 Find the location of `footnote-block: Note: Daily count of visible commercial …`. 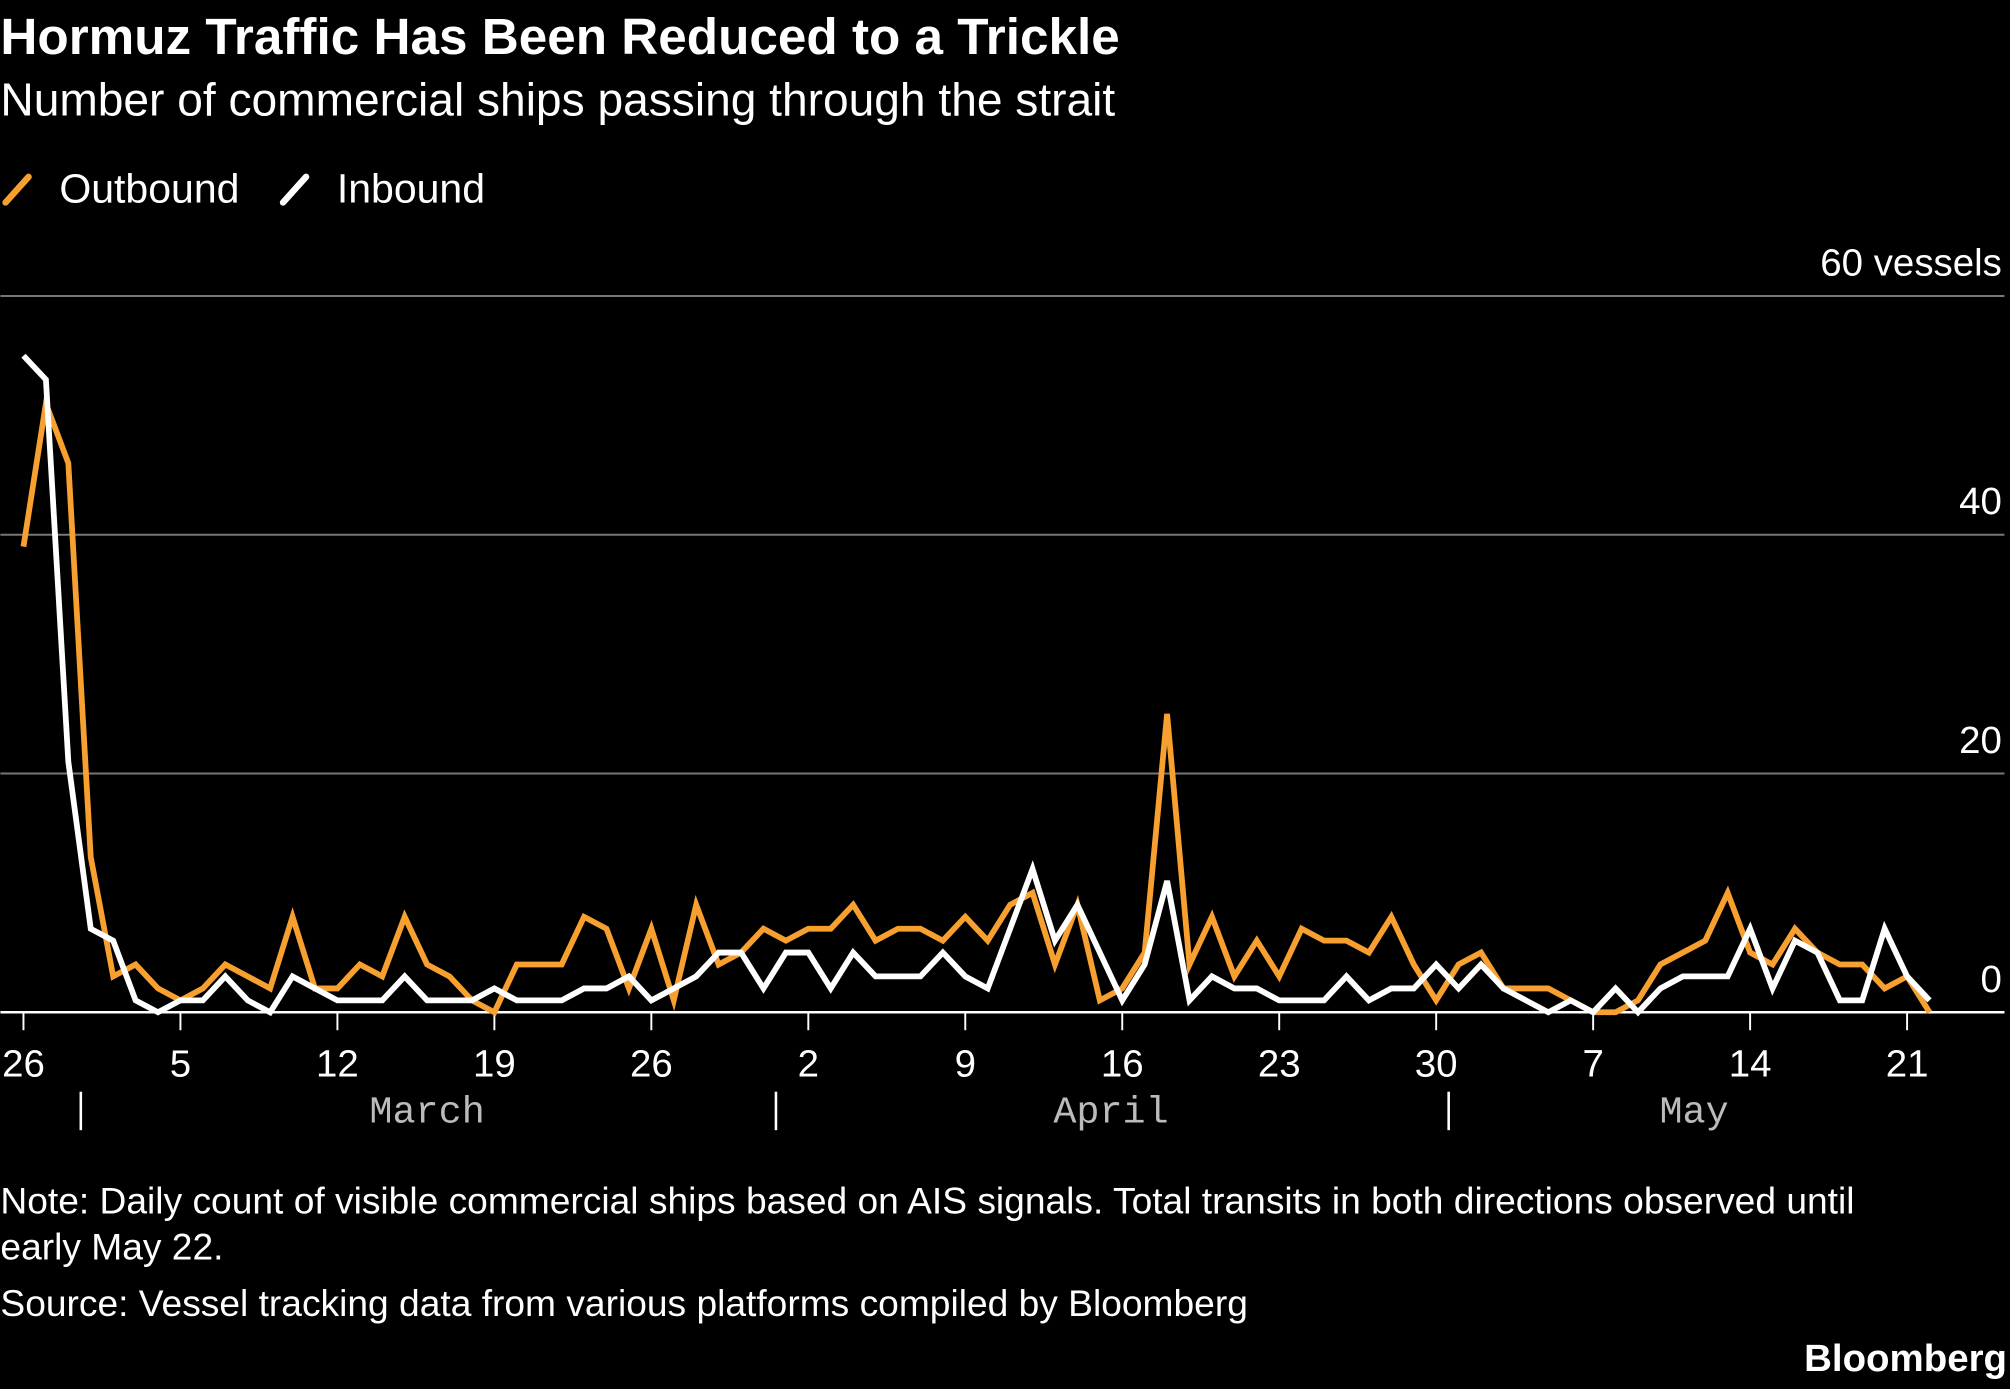

footnote-block: Note: Daily count of visible commercial … is located at coordinates (954, 1253).